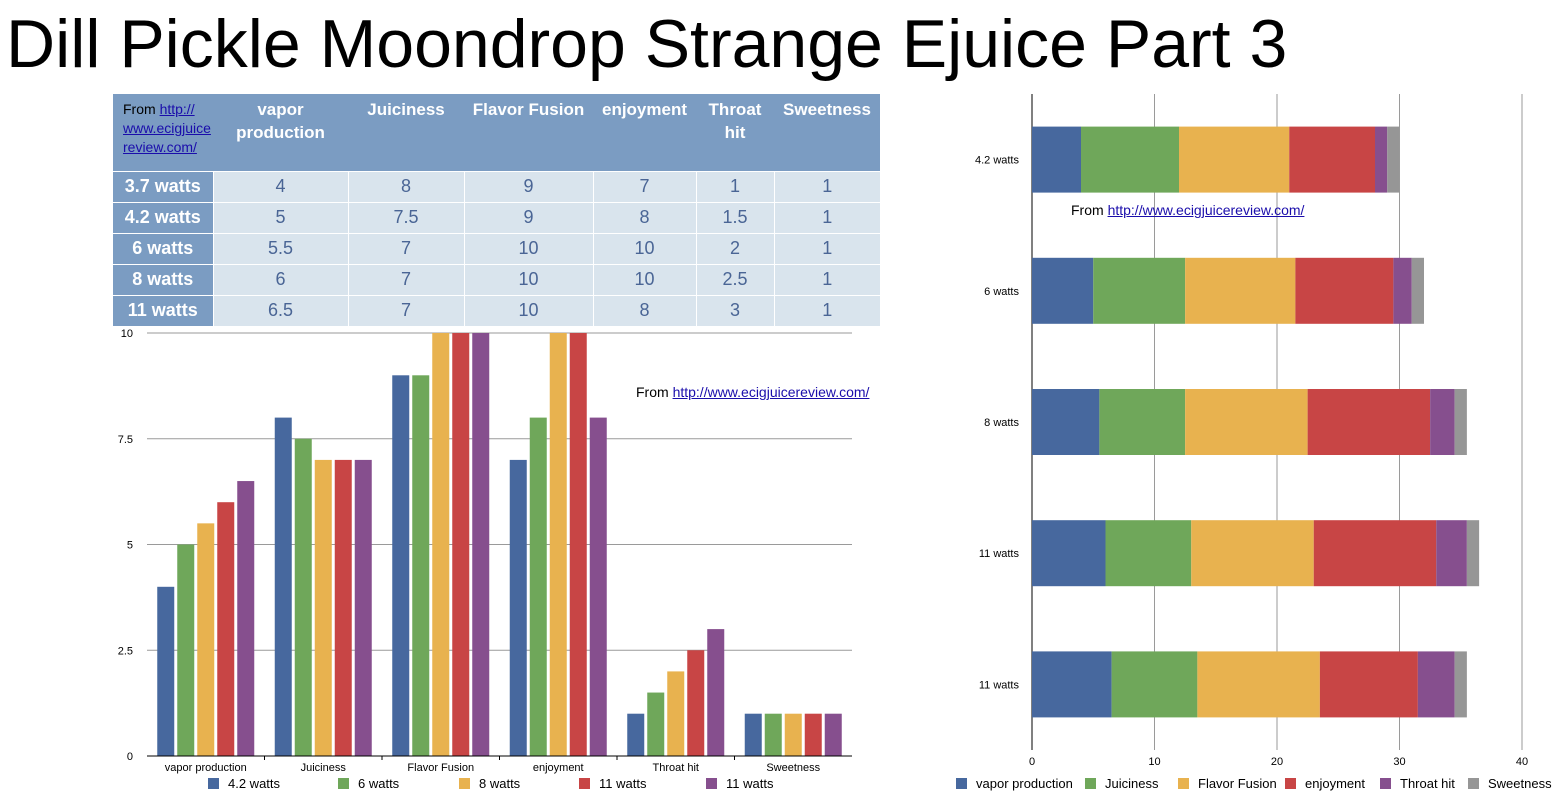 The width and height of the screenshot is (1567, 802). Describe the element at coordinates (654, 392) in the screenshot. I see `bar-source-prefix: From` at that location.